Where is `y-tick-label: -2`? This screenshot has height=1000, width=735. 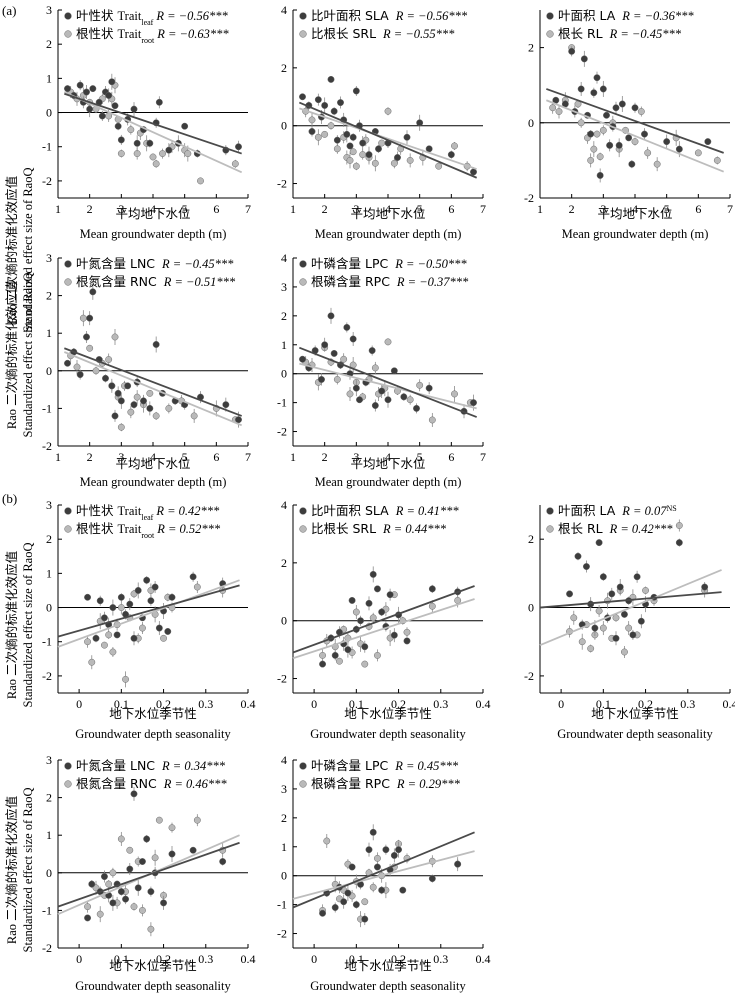
y-tick-label: -2 is located at coordinates (47, 446).